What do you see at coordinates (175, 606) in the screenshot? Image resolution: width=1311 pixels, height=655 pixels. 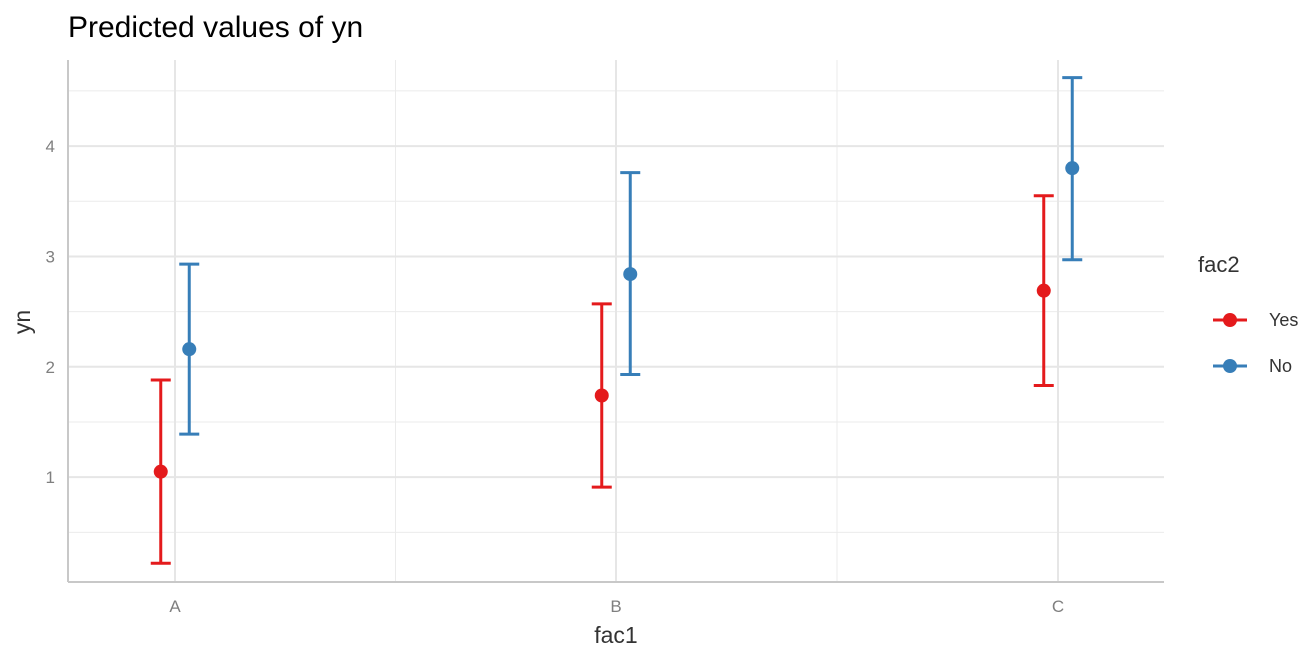 I see `x-tick-label: A` at bounding box center [175, 606].